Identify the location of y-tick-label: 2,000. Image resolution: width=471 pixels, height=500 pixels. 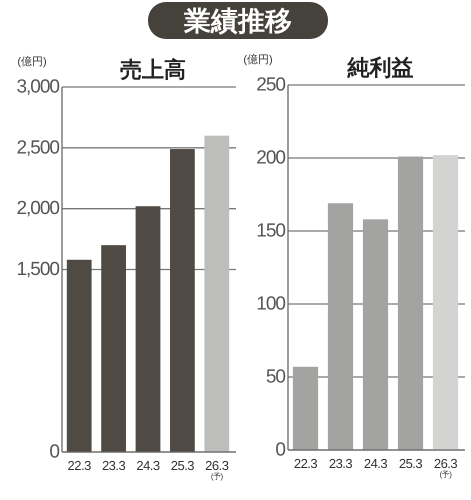
(38, 209).